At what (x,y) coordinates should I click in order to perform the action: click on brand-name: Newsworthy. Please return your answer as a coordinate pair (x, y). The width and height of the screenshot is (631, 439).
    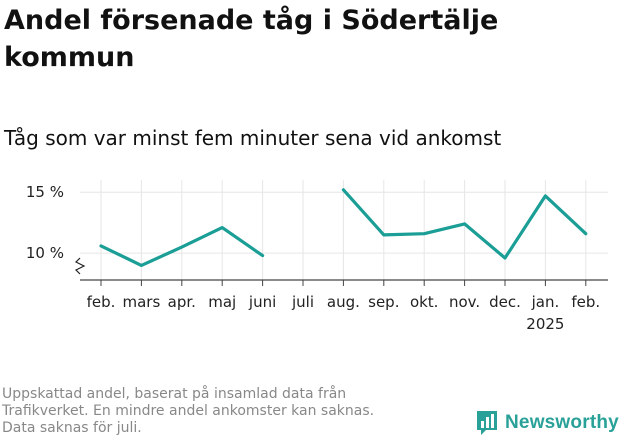
    Looking at the image, I should click on (562, 422).